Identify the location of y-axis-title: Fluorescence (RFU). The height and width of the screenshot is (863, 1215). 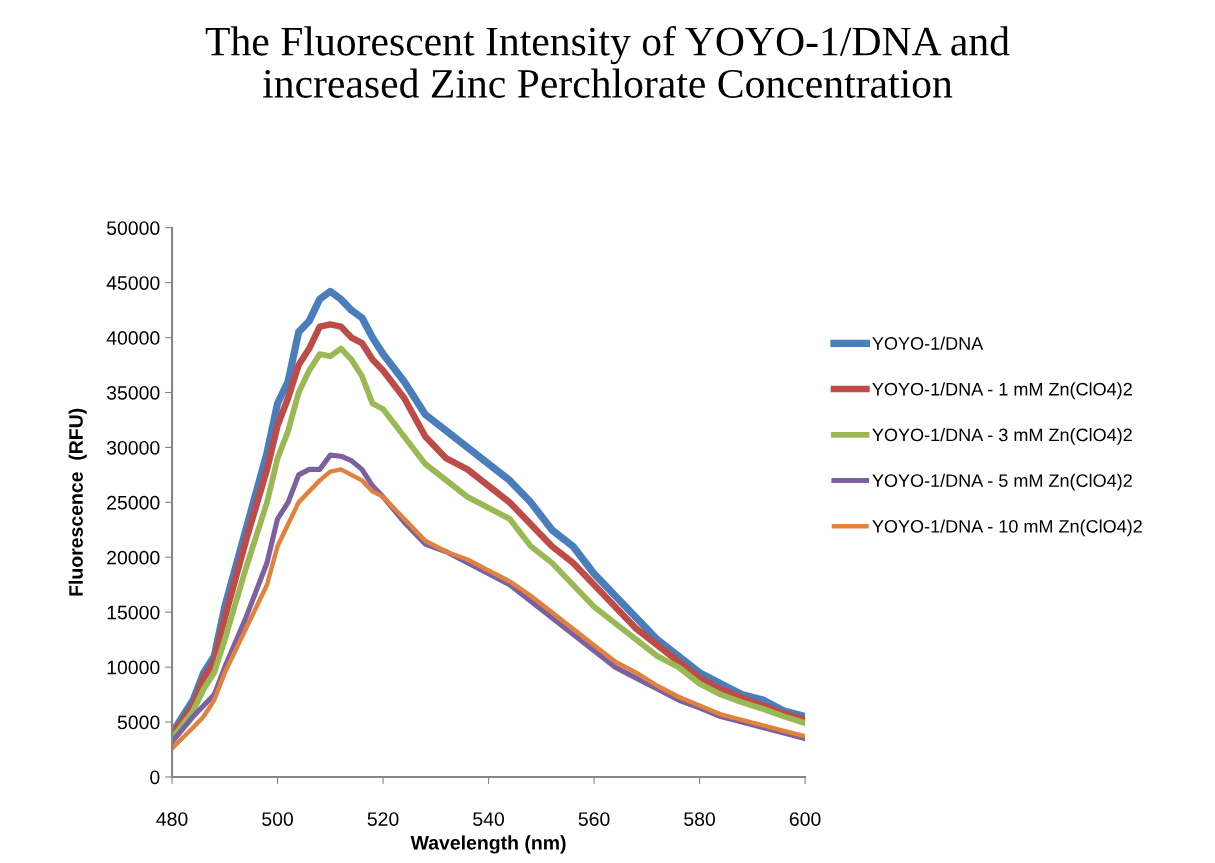
(77, 502).